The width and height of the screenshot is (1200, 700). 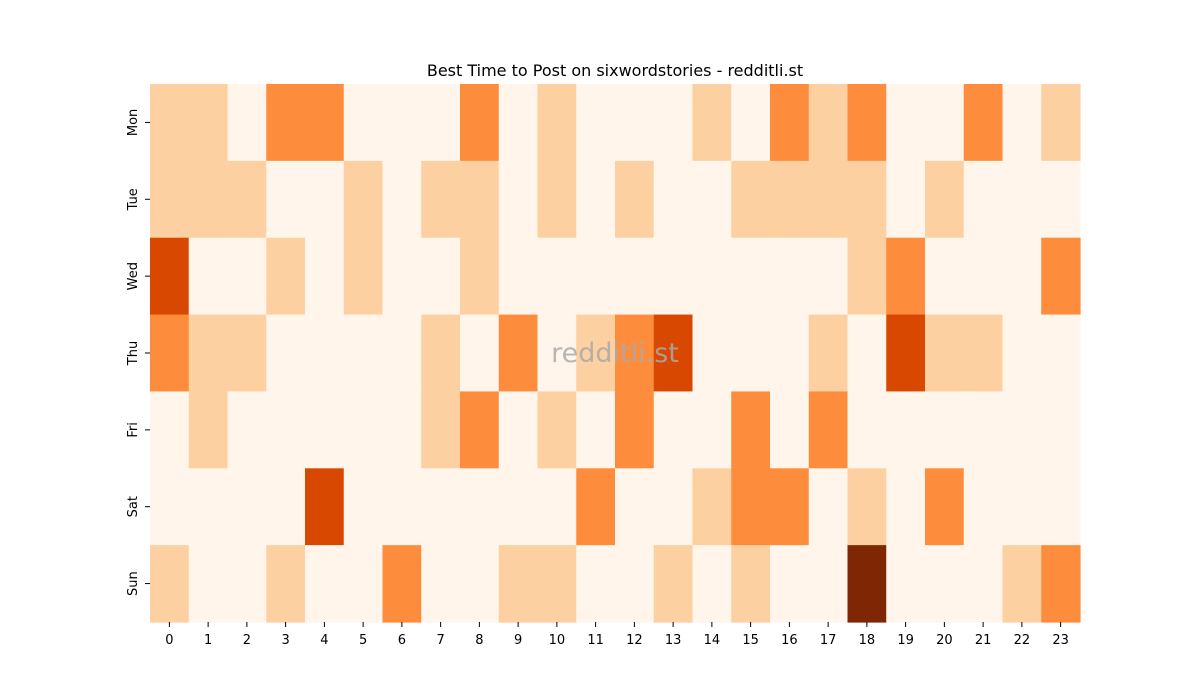 What do you see at coordinates (1022, 640) in the screenshot?
I see `x-tick-label: 22` at bounding box center [1022, 640].